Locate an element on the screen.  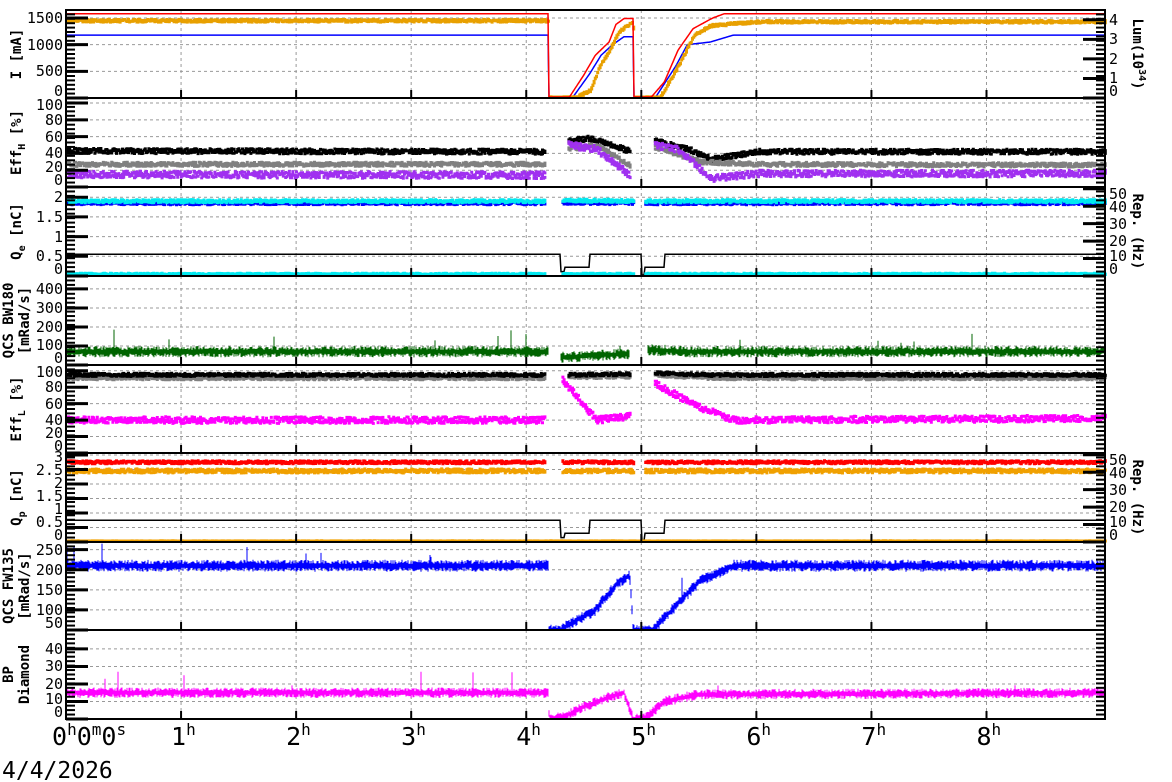
x-tick-label: 6h is located at coordinates (758, 735).